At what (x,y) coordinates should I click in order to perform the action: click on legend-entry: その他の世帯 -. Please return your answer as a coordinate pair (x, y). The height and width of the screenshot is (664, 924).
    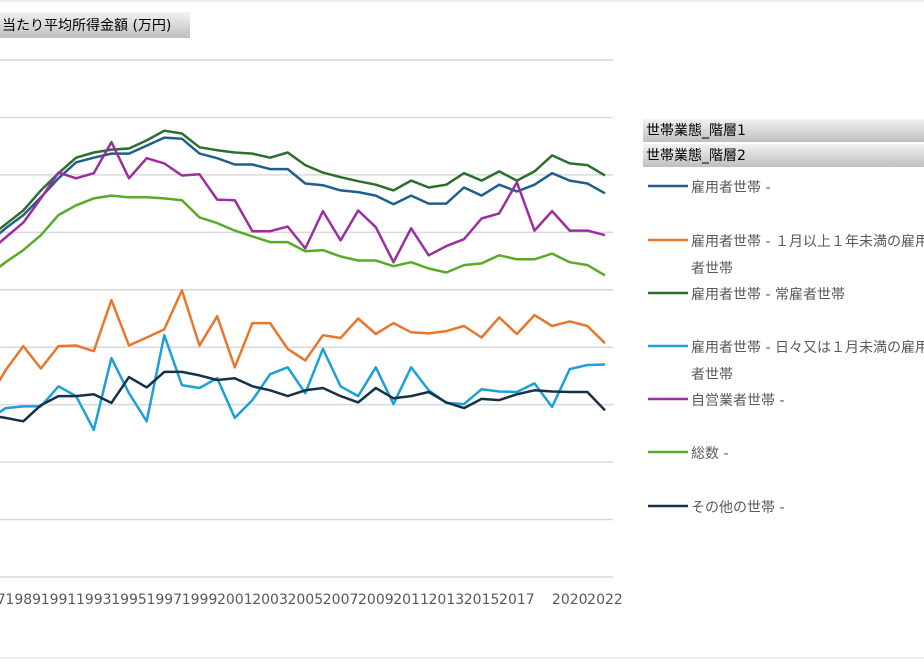
    Looking at the image, I should click on (738, 508).